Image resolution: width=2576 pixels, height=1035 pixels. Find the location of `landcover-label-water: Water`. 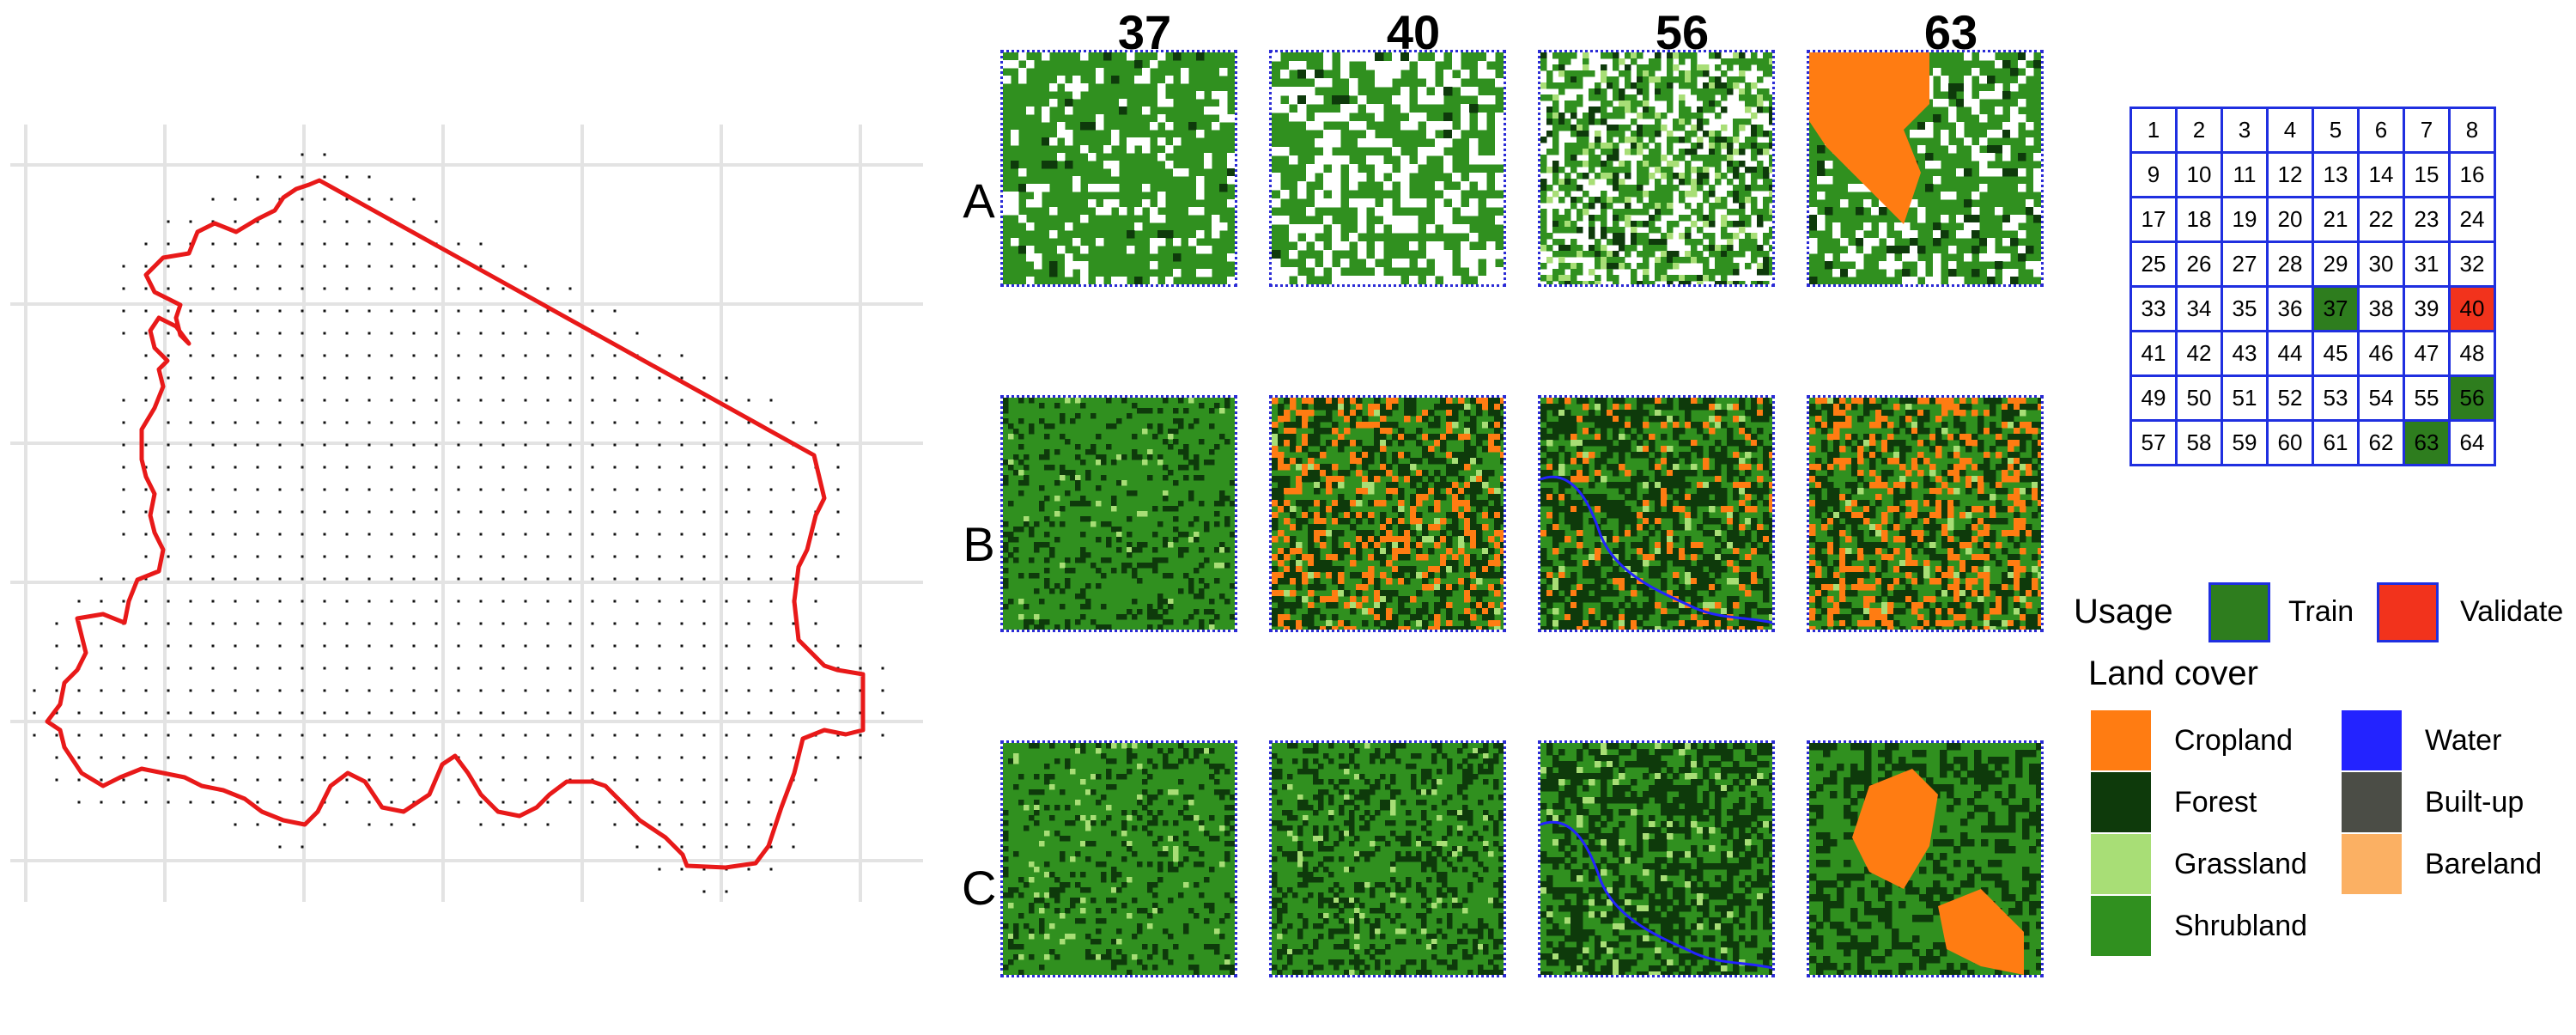

landcover-label-water: Water is located at coordinates (2463, 740).